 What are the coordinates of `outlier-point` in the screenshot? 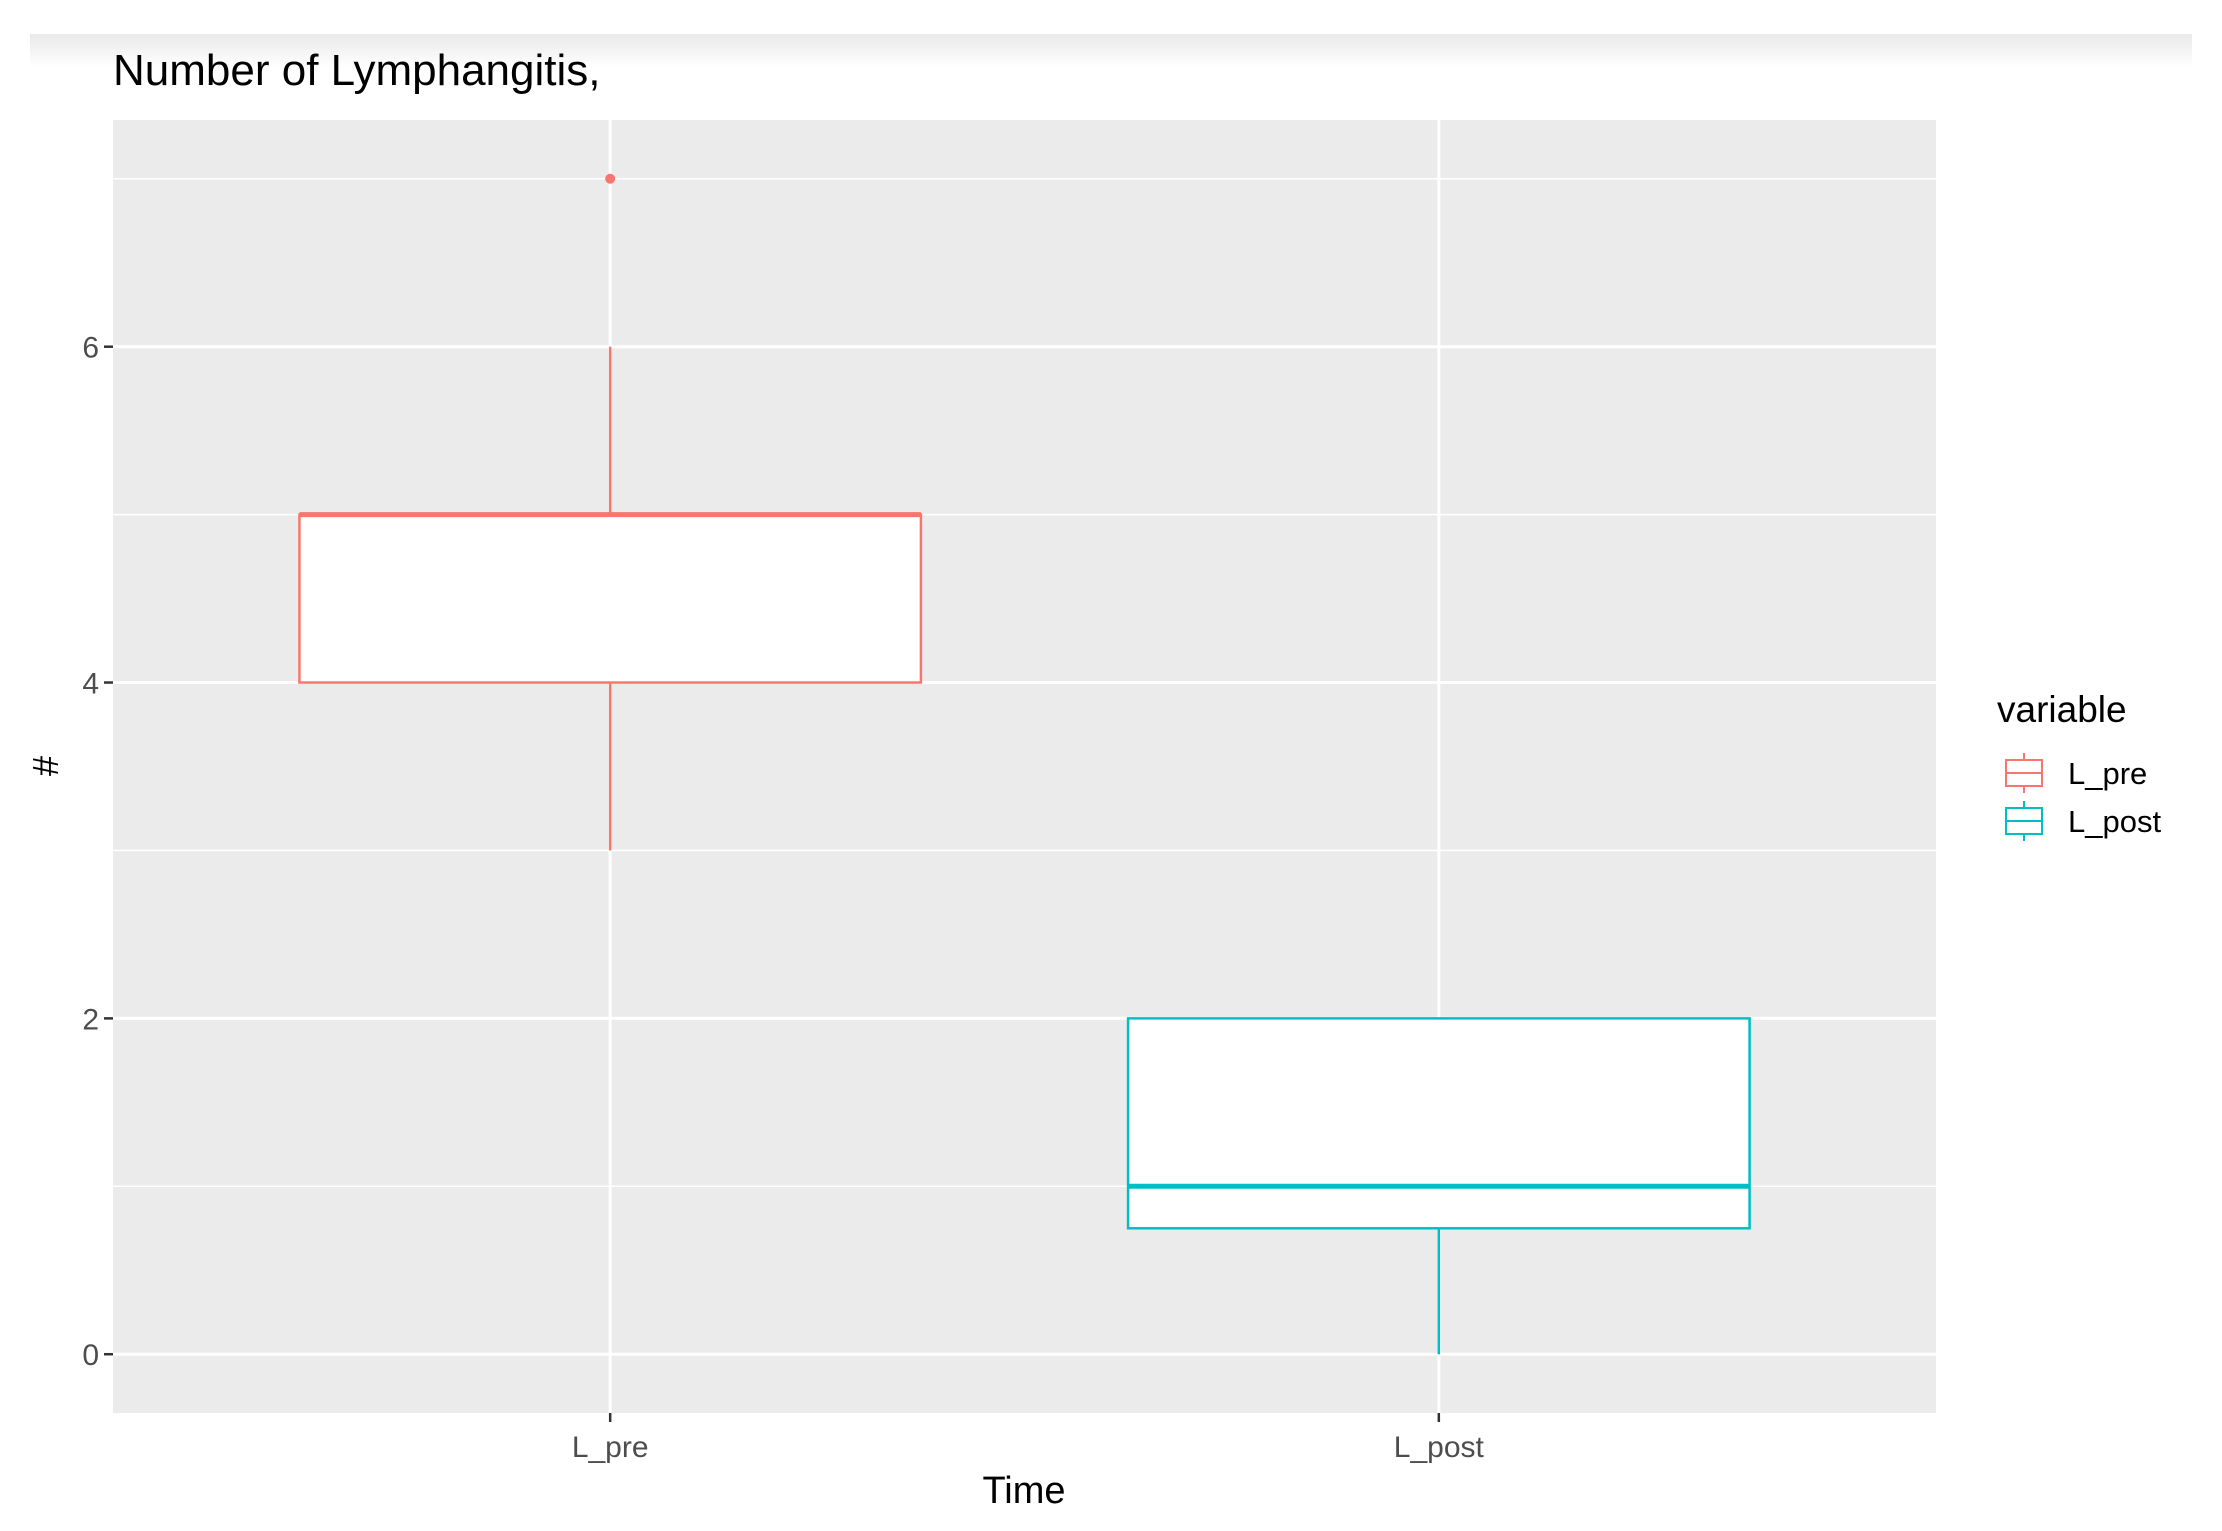 It's located at (610, 178).